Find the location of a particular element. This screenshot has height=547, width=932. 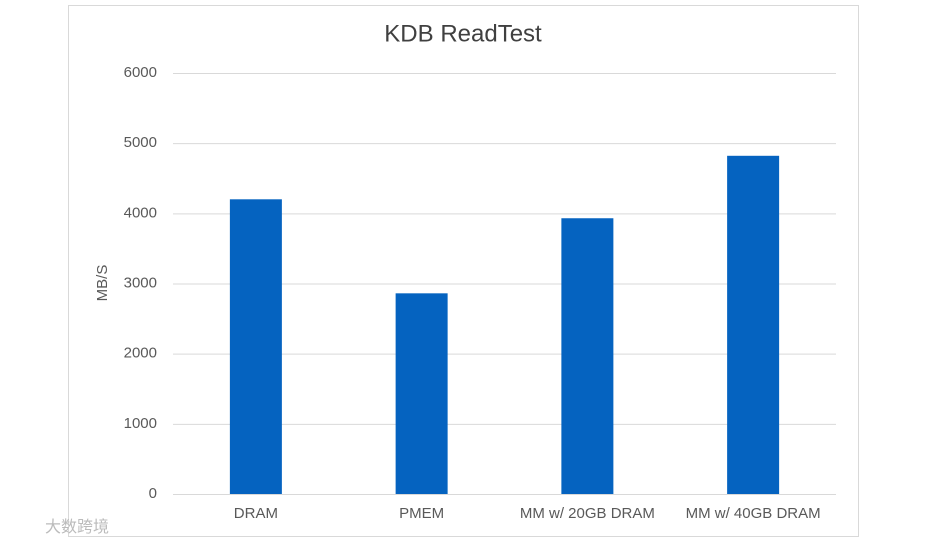

y-axis-label: MB/S is located at coordinates (102, 283).